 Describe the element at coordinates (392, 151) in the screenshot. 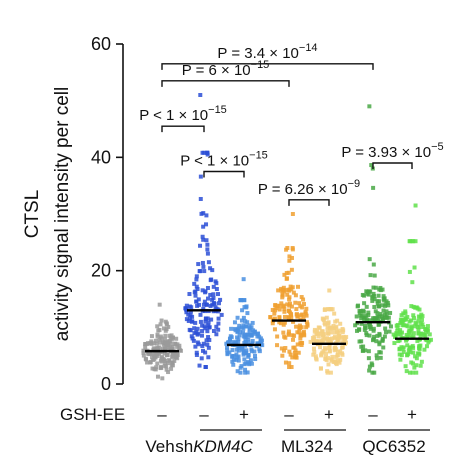

I see `p-value-5: P = 3.93 × 10−5` at that location.